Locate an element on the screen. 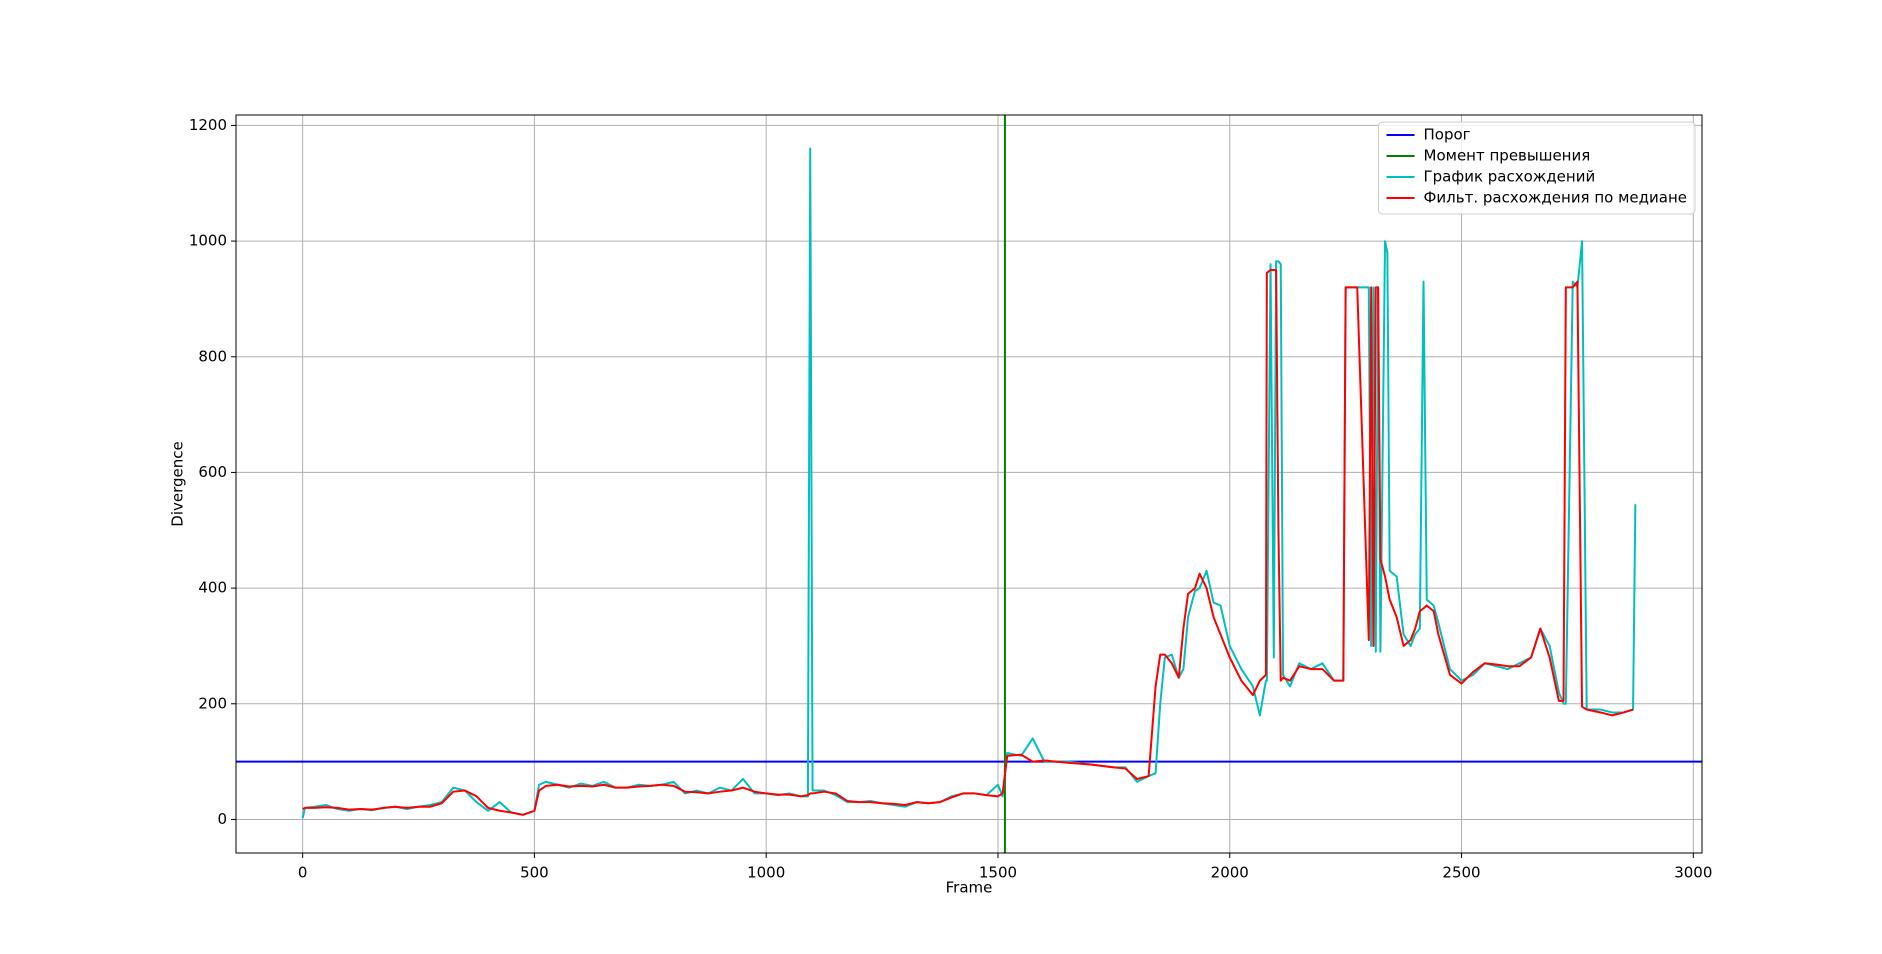  x-tick-label: 1500 is located at coordinates (998, 873).